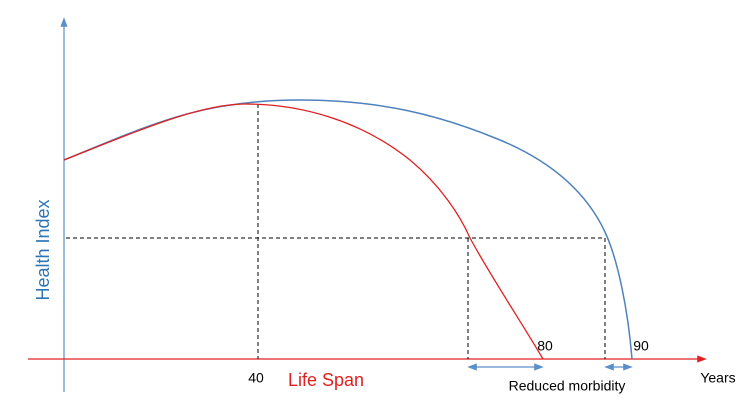 Image resolution: width=747 pixels, height=407 pixels. Describe the element at coordinates (256, 378) in the screenshot. I see `tick-label: 40` at that location.